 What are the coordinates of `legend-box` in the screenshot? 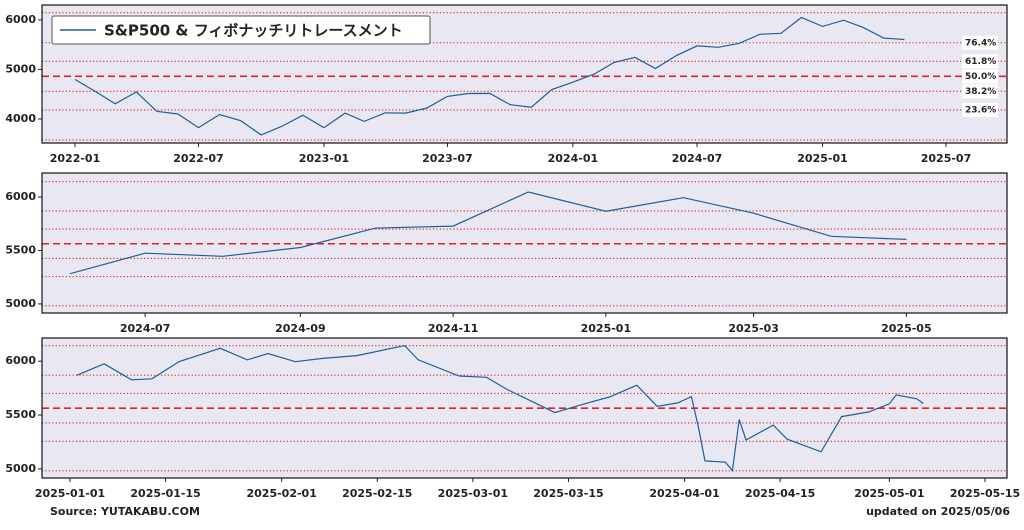 It's located at (241, 30).